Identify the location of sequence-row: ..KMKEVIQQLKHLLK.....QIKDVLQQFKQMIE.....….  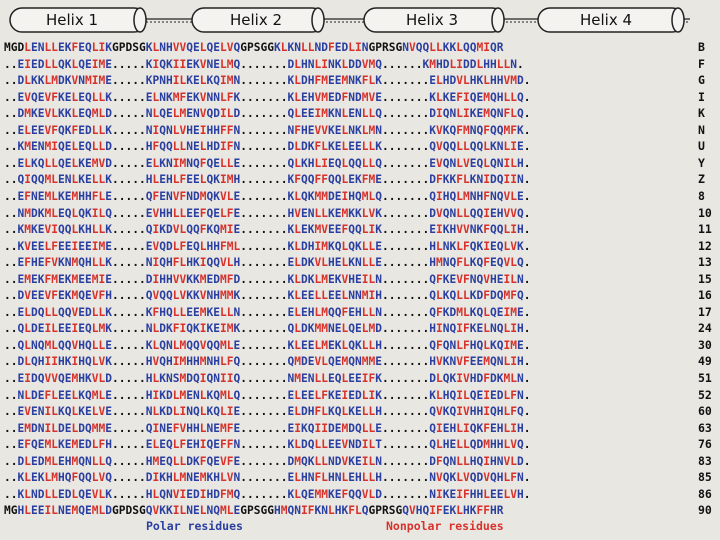
(267, 230).